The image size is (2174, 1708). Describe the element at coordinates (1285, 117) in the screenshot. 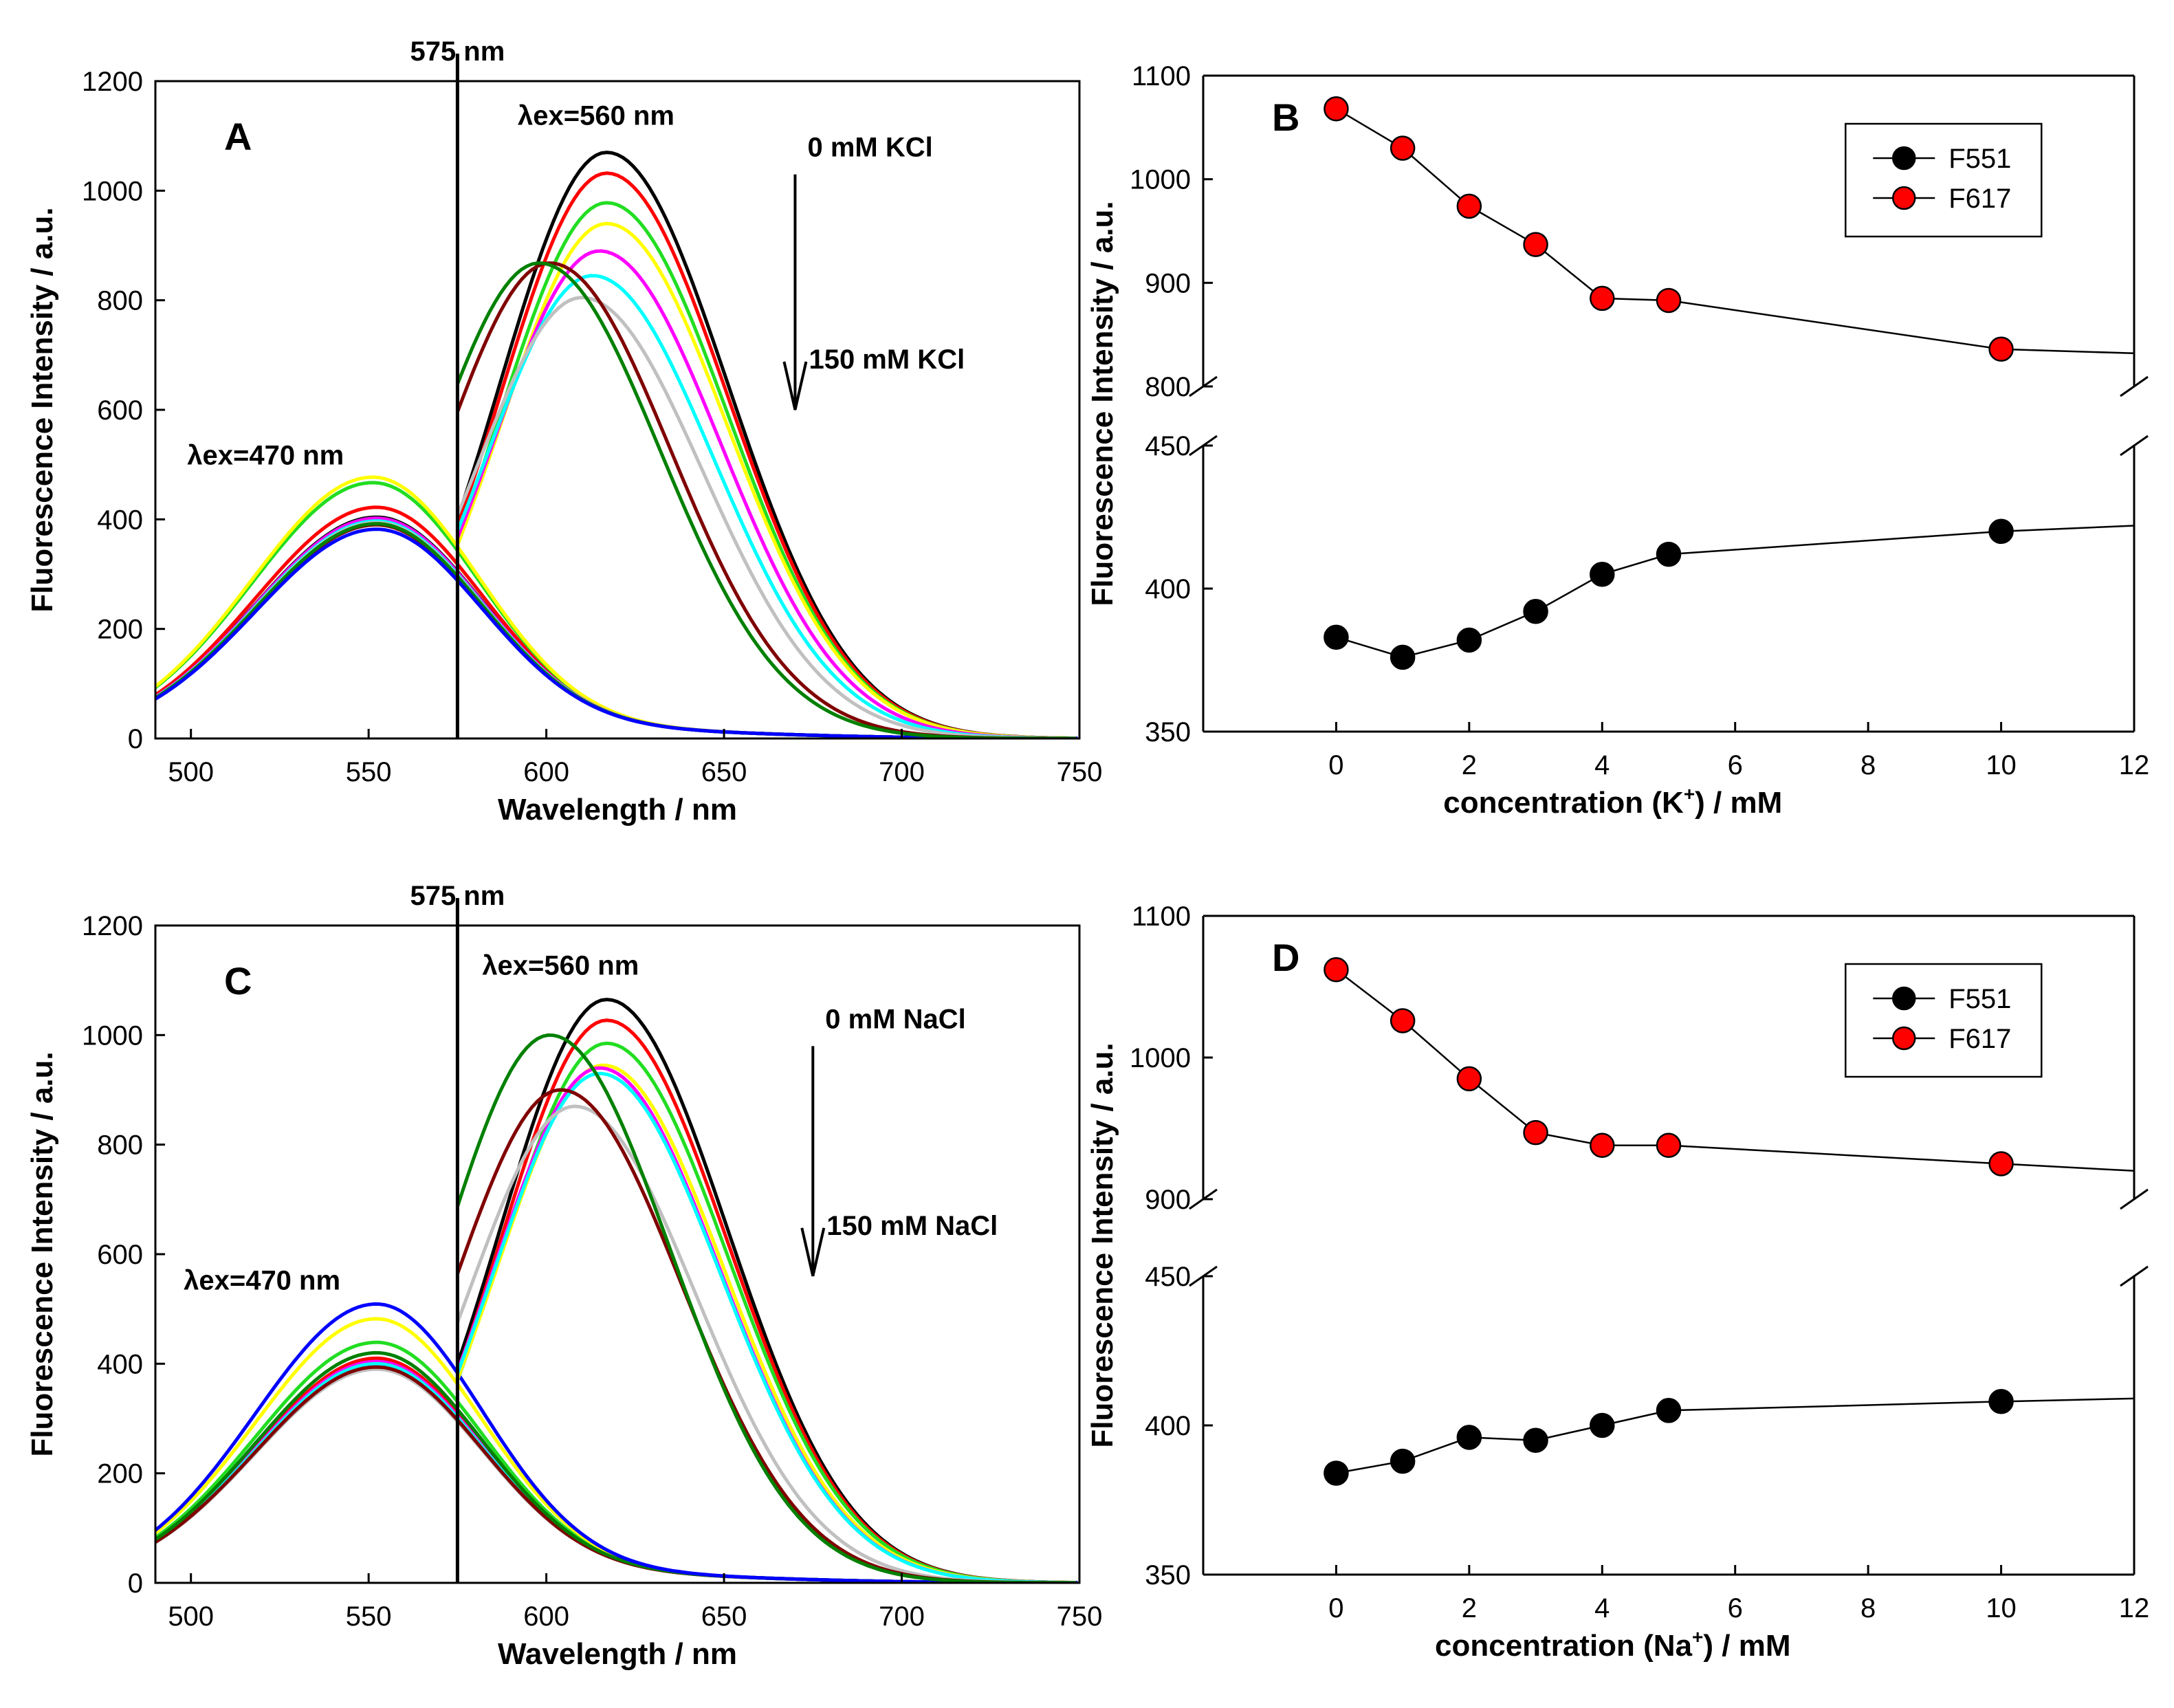

I see `panel-letter: B` at that location.